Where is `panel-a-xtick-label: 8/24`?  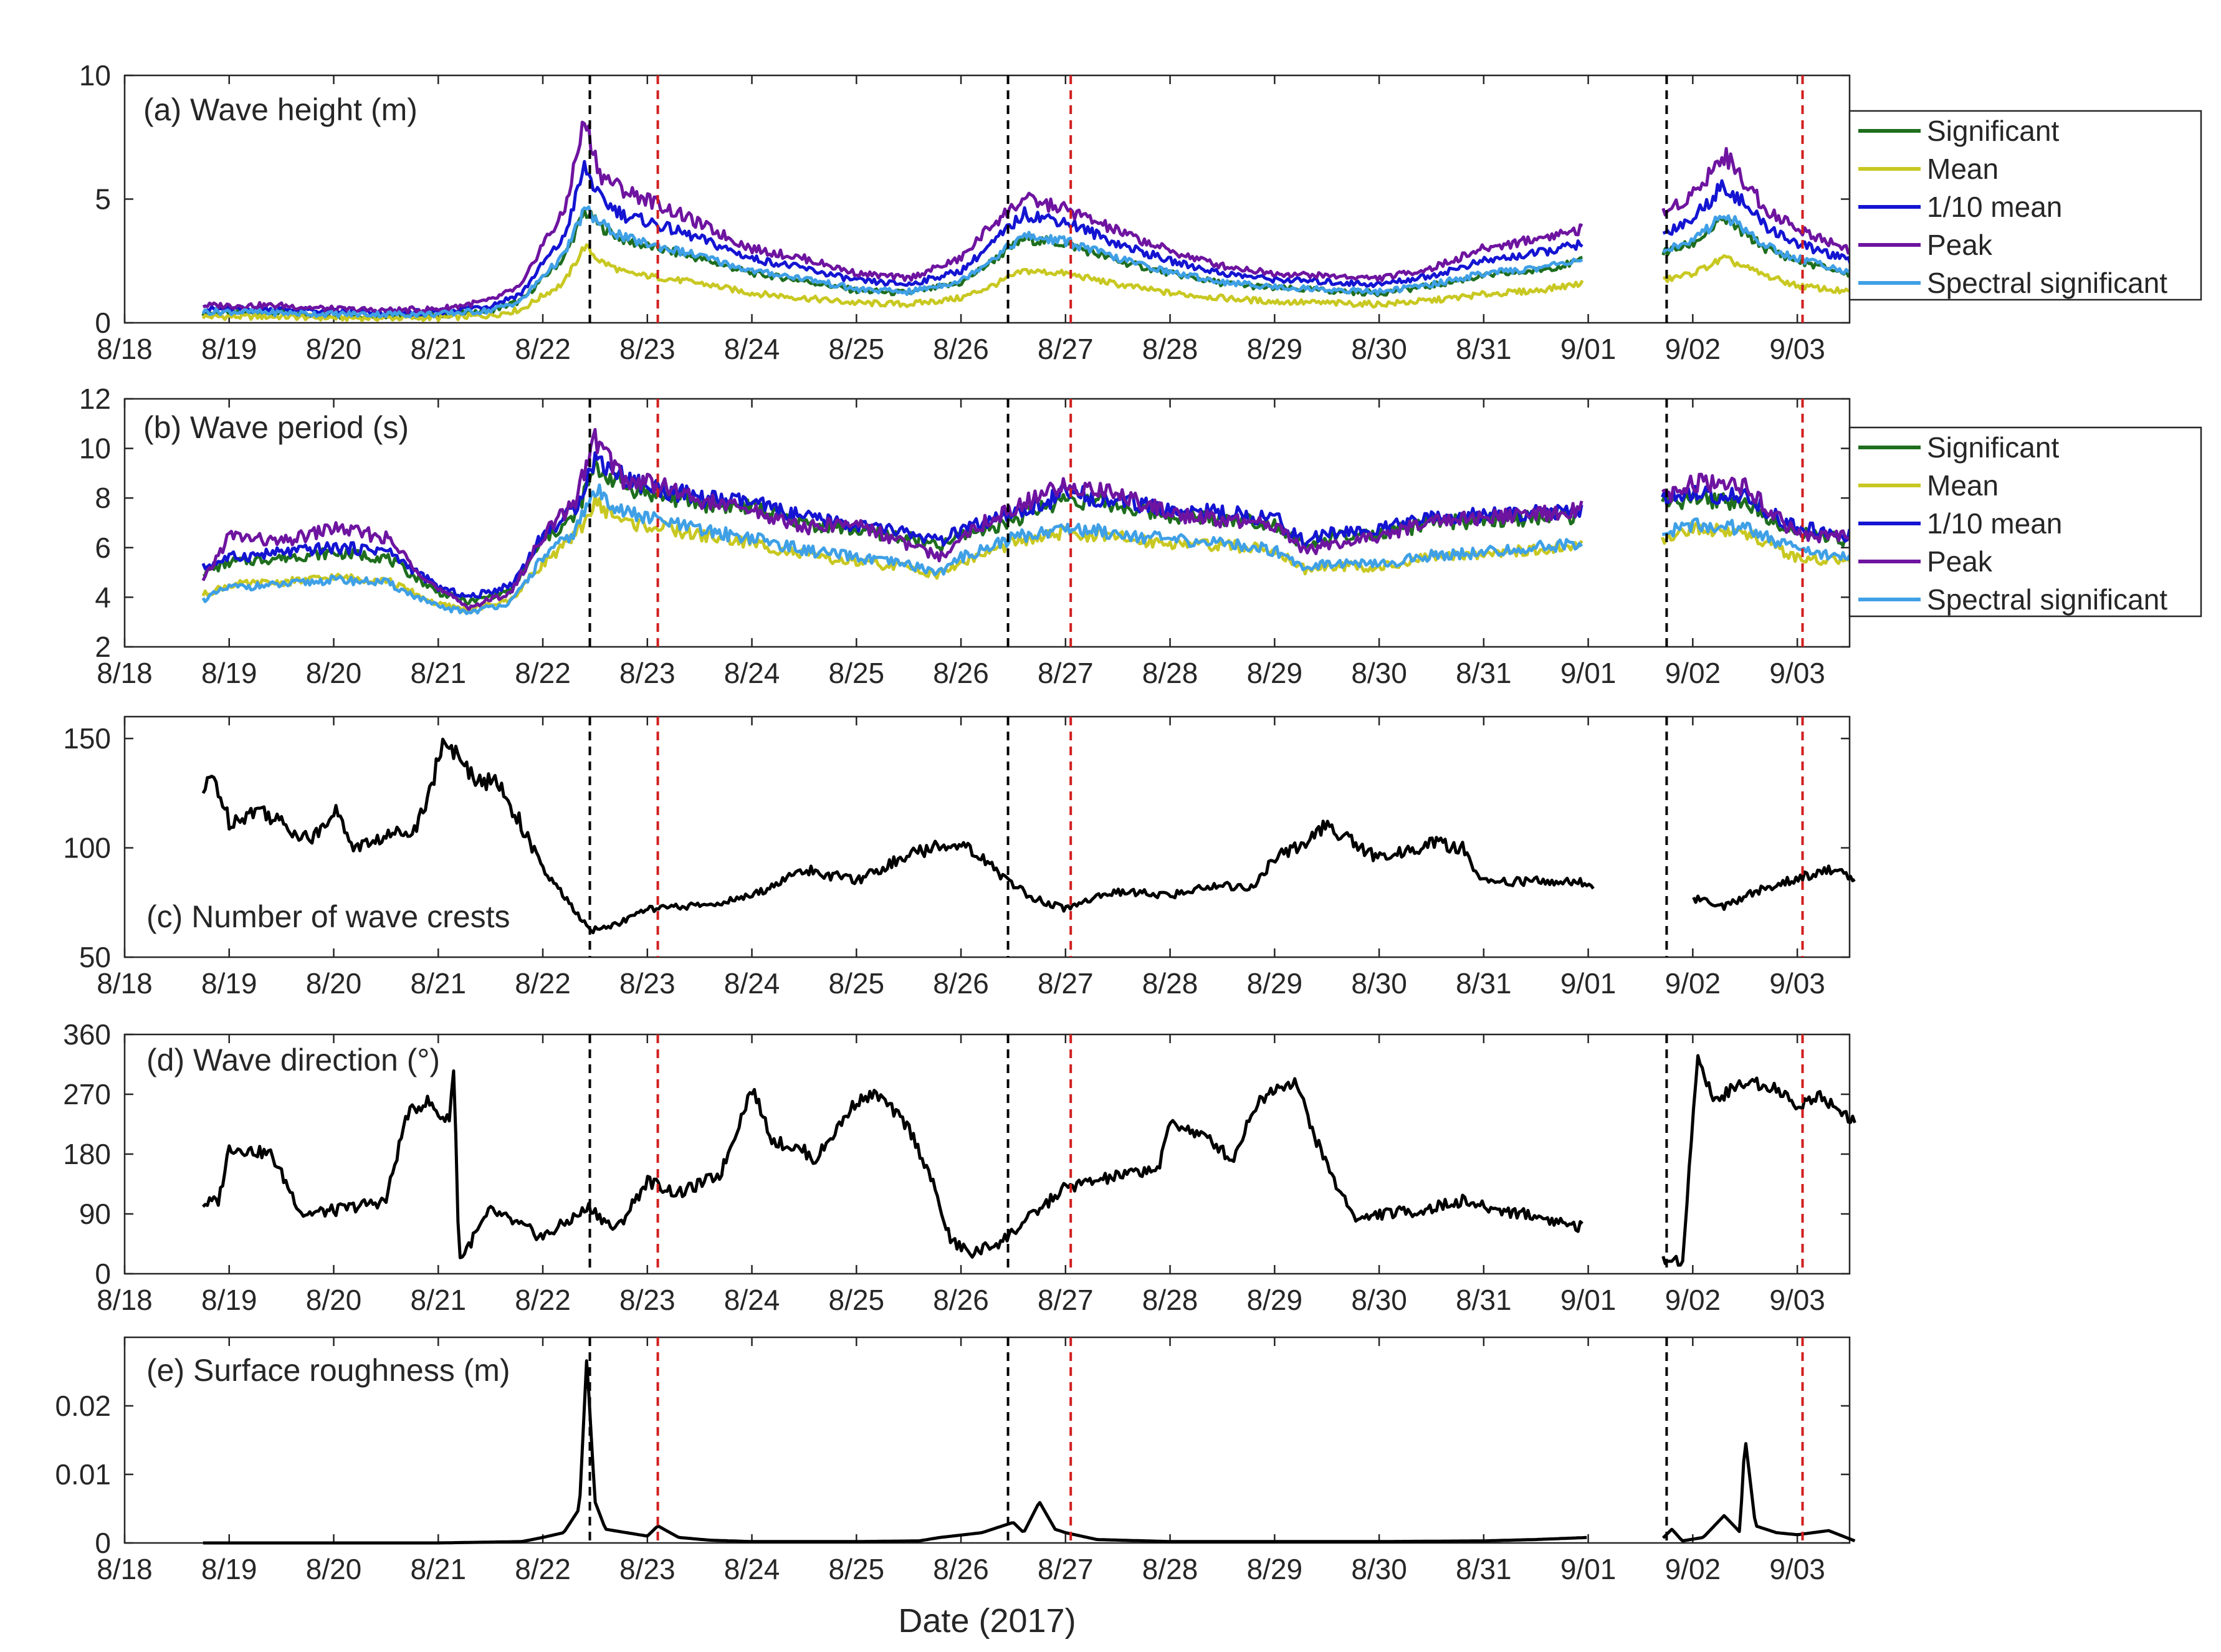 panel-a-xtick-label: 8/24 is located at coordinates (752, 349).